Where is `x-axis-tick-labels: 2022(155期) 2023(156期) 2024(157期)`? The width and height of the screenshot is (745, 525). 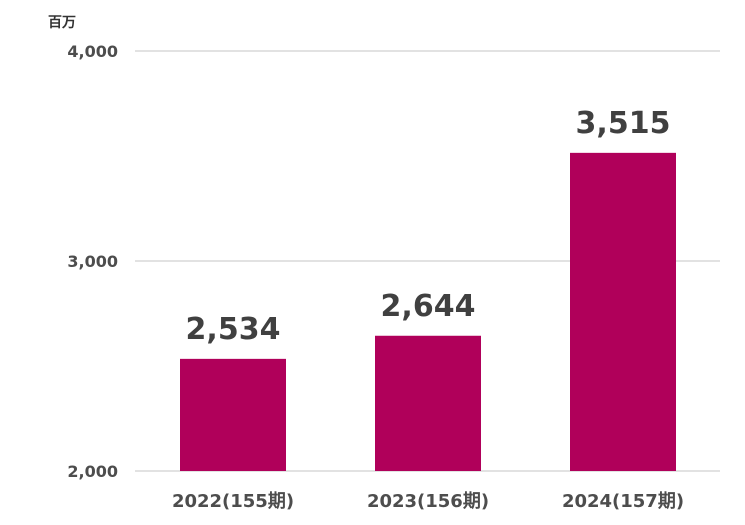 x-axis-tick-labels: 2022(155期) 2023(156期) 2024(157期) is located at coordinates (428, 501).